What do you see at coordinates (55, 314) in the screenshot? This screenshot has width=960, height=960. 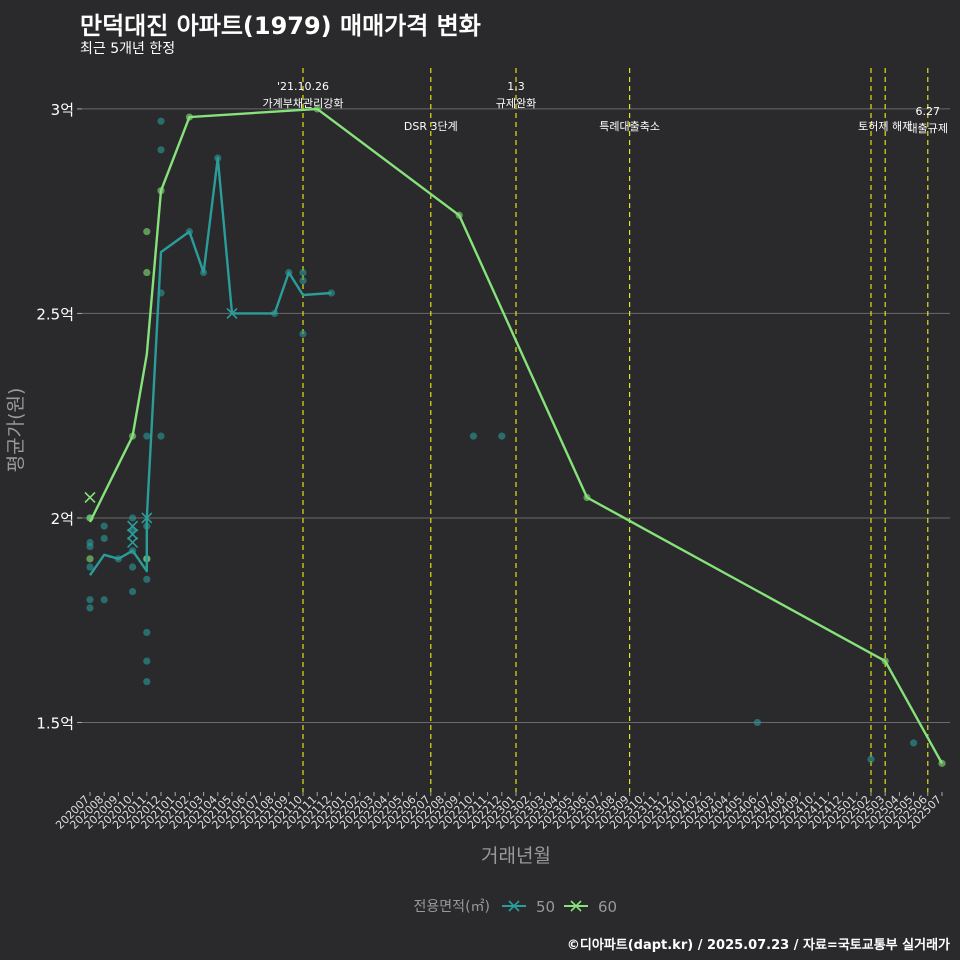 I see `y-tick-label: 2.5억` at bounding box center [55, 314].